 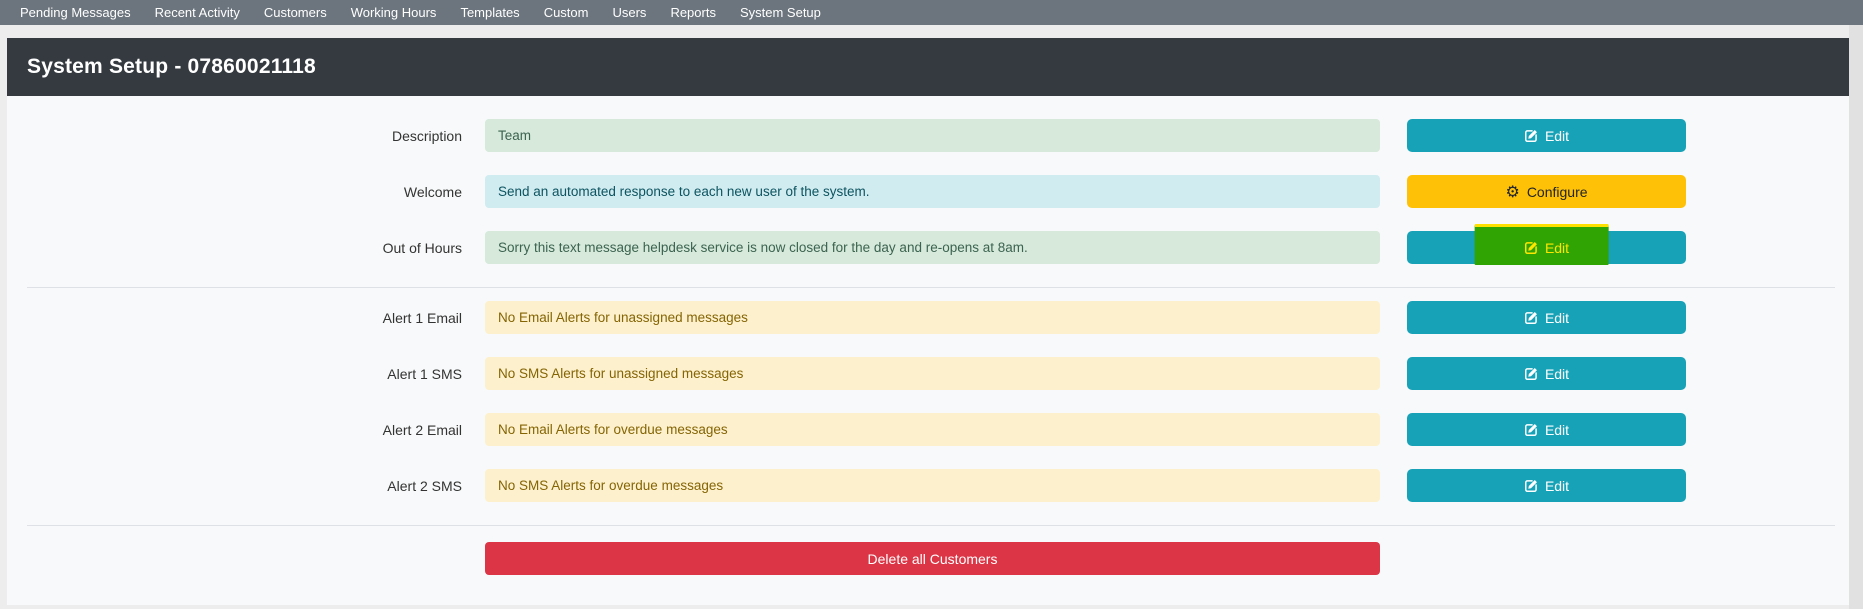 I want to click on scrollbar-track, so click(x=1856, y=317).